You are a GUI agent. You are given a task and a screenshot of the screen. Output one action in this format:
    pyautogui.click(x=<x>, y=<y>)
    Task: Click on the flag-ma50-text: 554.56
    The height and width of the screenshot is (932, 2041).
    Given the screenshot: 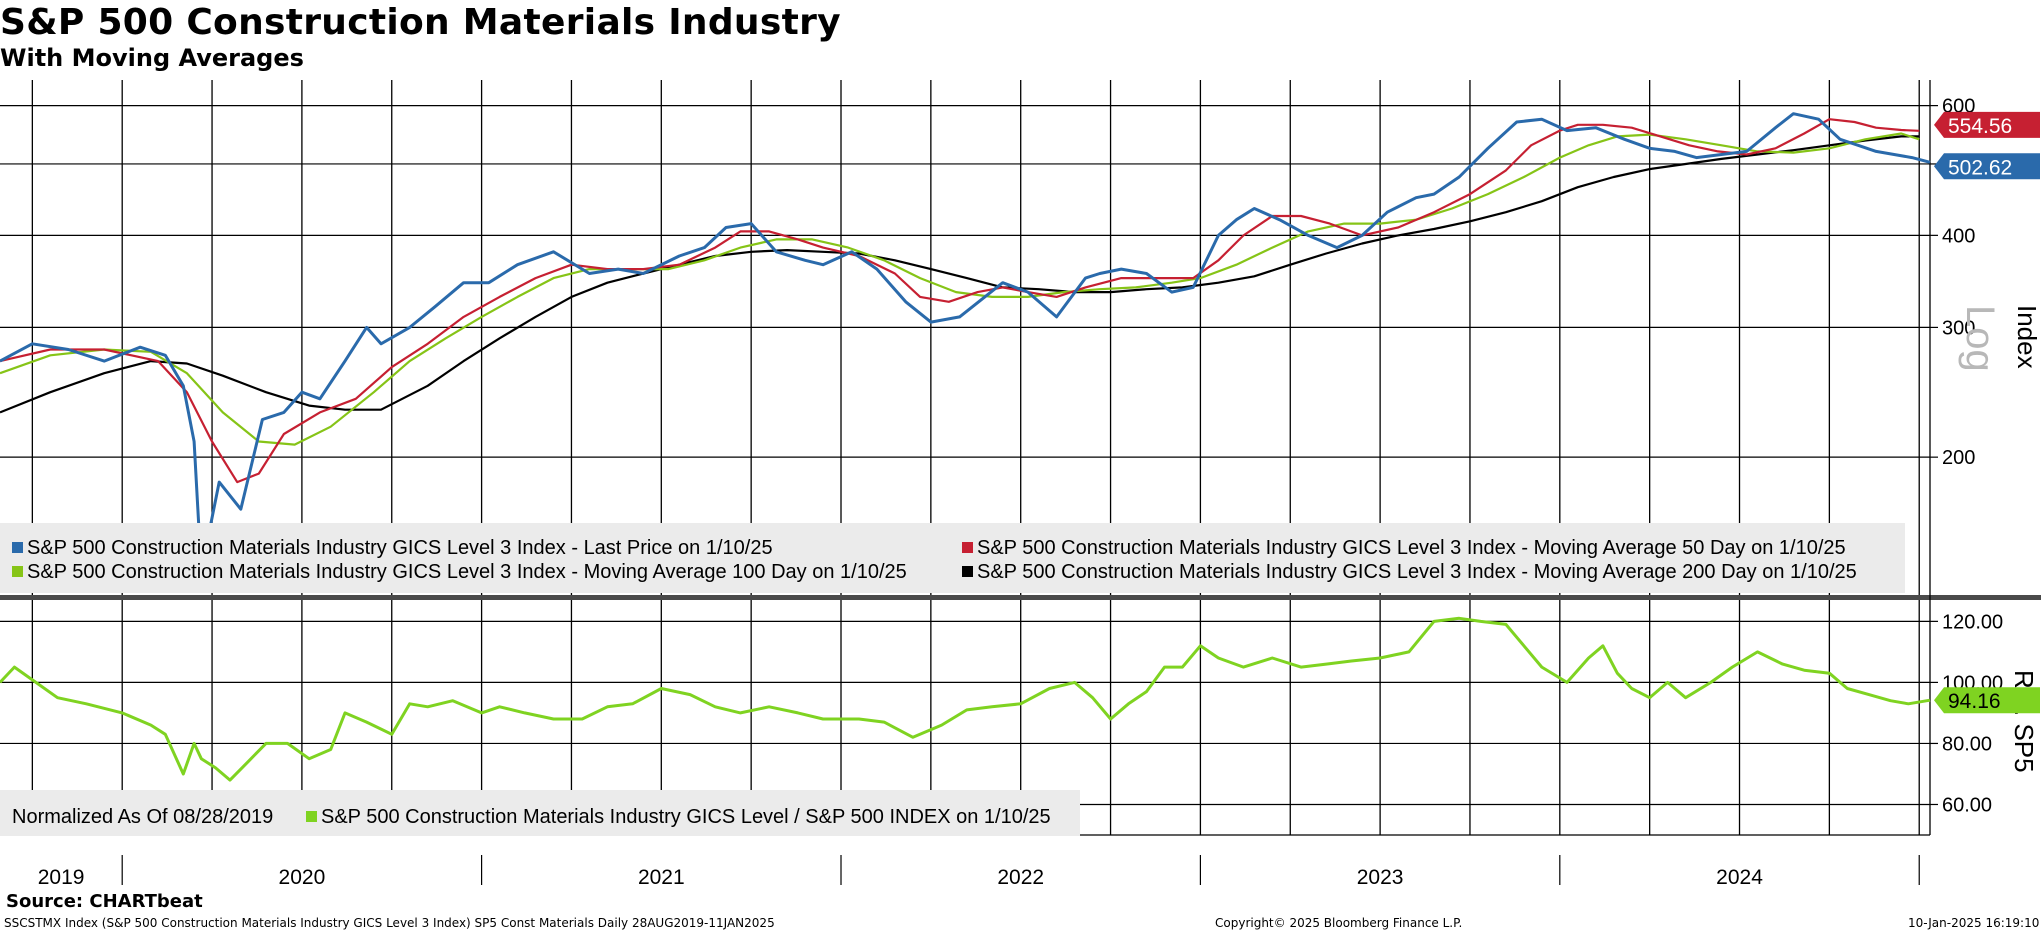 What is the action you would take?
    pyautogui.click(x=1980, y=126)
    